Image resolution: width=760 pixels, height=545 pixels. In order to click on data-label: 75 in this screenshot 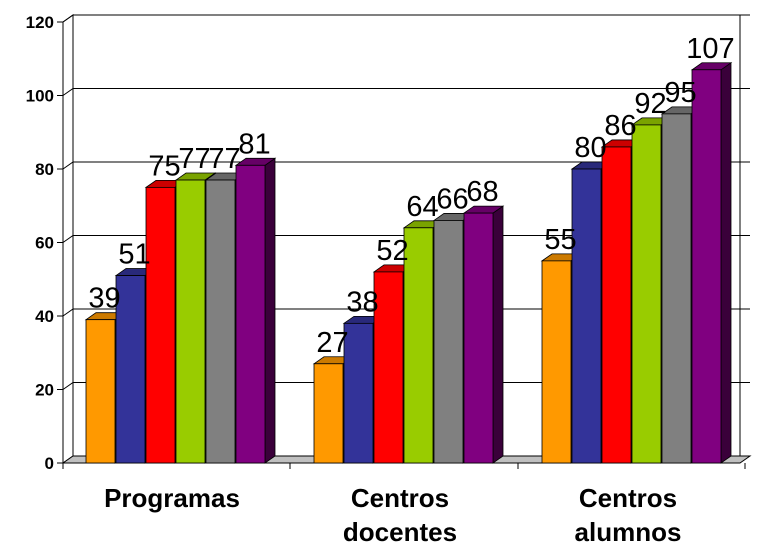, I will do `click(164, 166)`.